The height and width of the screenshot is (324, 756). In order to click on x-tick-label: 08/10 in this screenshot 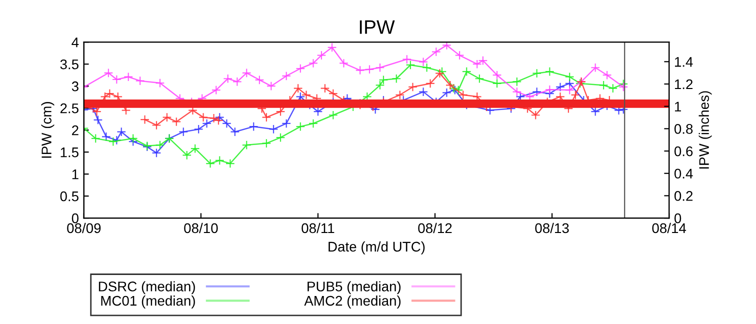, I will do `click(201, 228)`.